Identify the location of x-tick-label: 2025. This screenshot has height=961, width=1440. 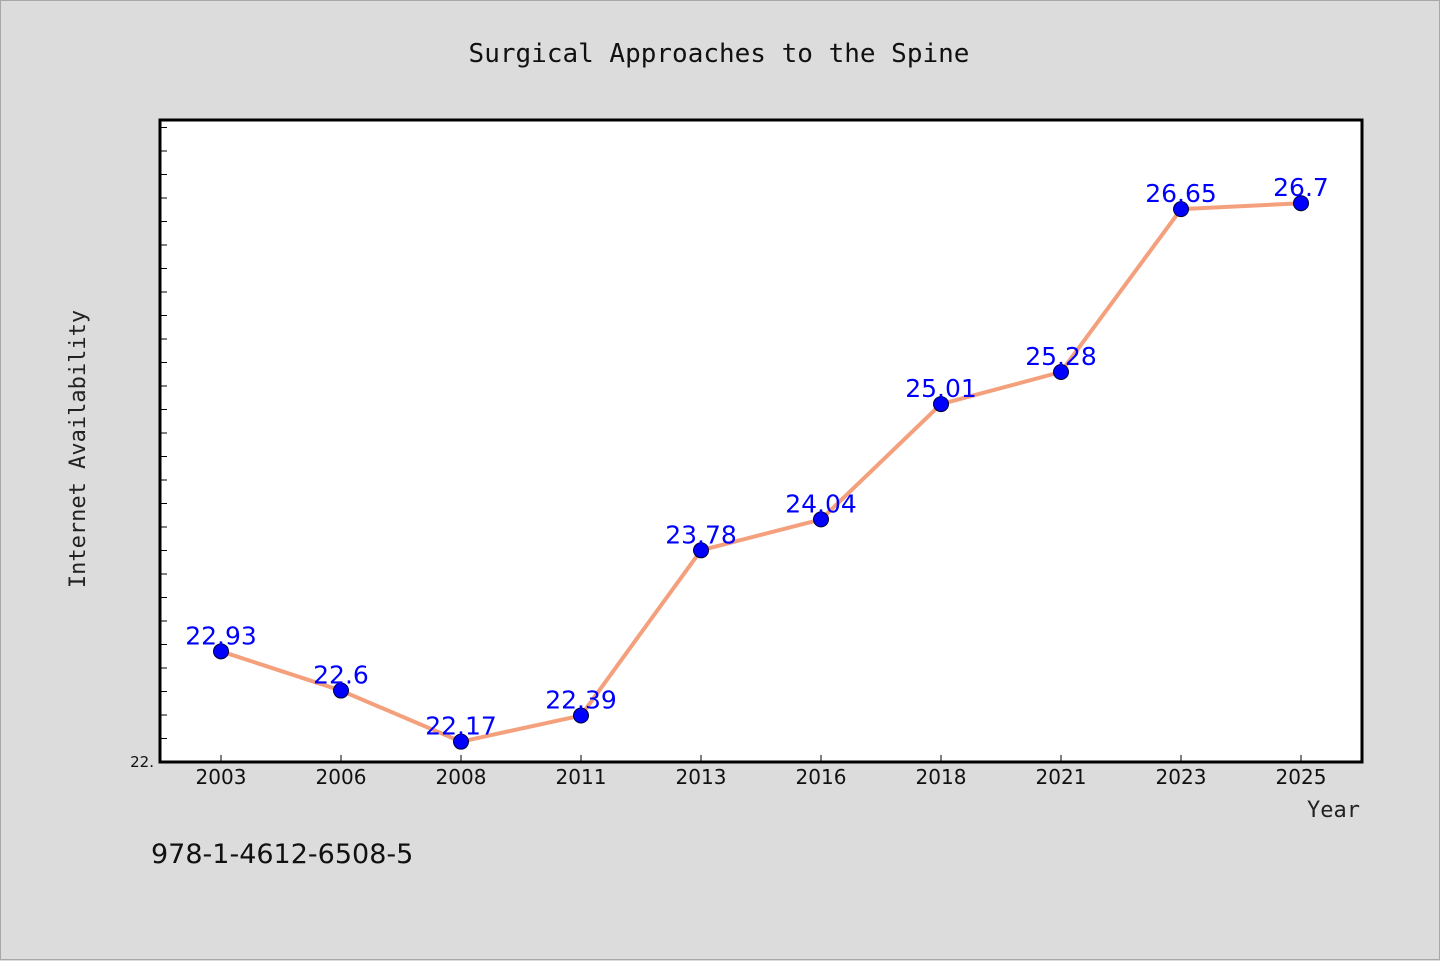
(1301, 777).